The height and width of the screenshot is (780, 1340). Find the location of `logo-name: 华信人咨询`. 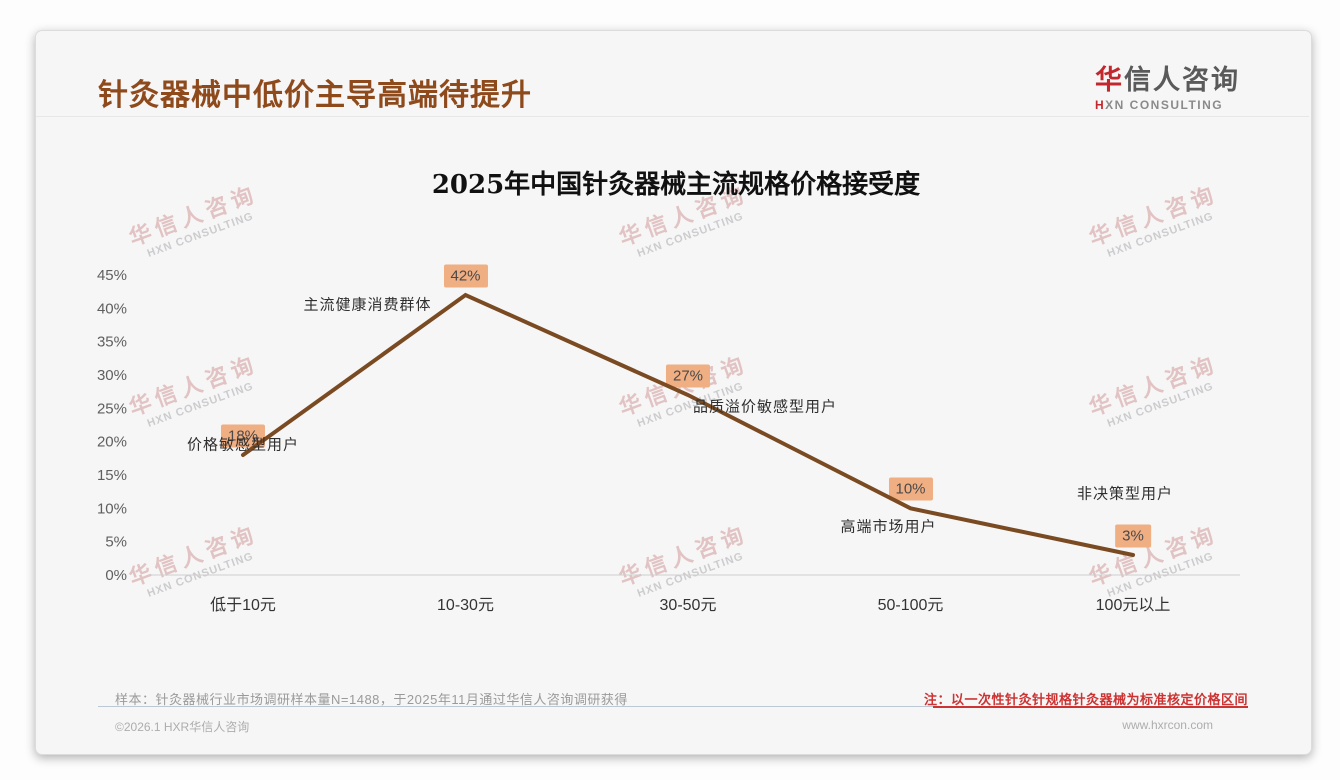

logo-name: 华信人咨询 is located at coordinates (1167, 77).